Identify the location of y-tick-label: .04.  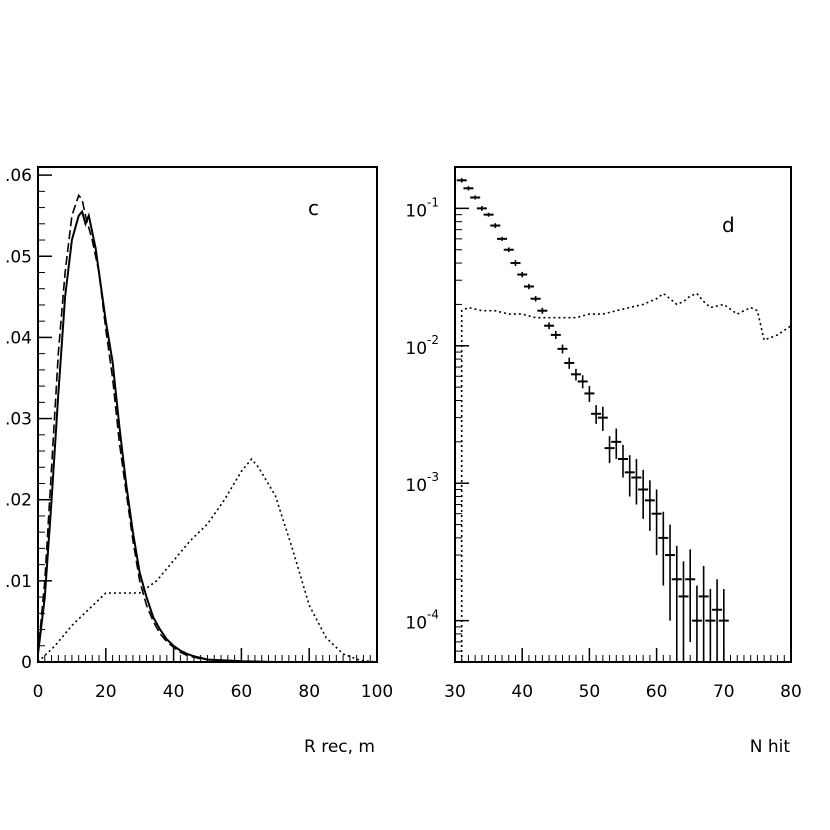
(18, 338).